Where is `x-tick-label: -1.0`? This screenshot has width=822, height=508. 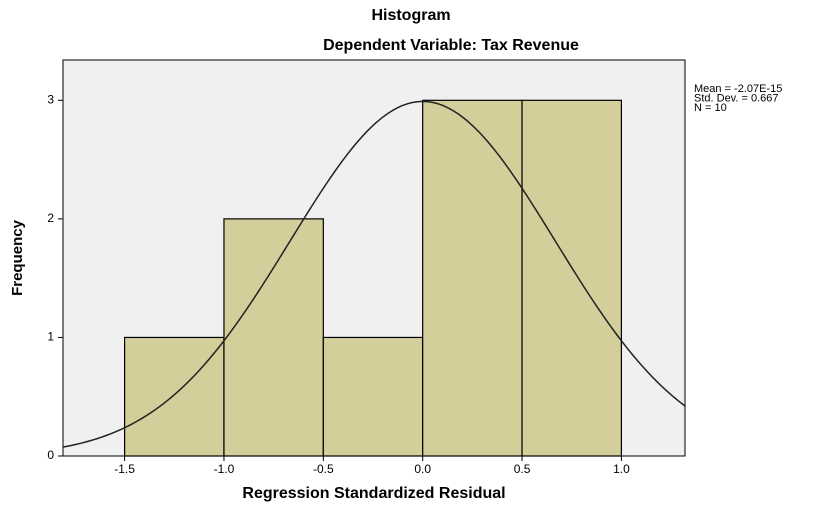
x-tick-label: -1.0 is located at coordinates (224, 469).